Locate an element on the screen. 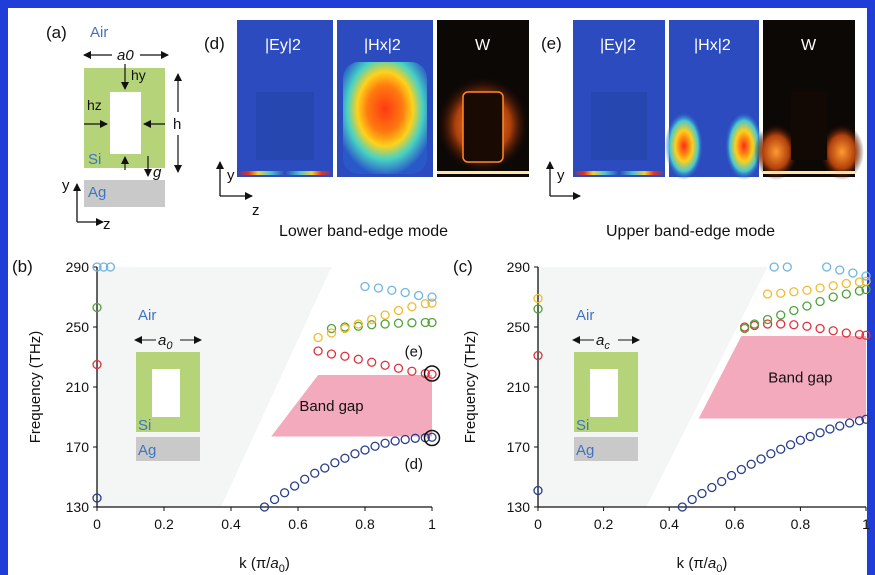 The height and width of the screenshot is (575, 875). h-label: h is located at coordinates (177, 124).